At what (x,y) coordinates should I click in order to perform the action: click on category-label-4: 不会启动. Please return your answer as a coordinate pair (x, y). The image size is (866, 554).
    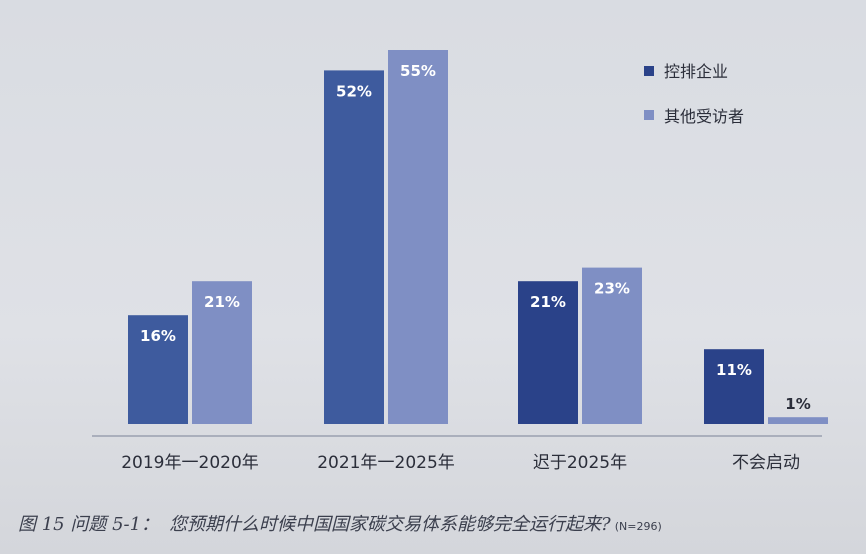
    Looking at the image, I should click on (766, 463).